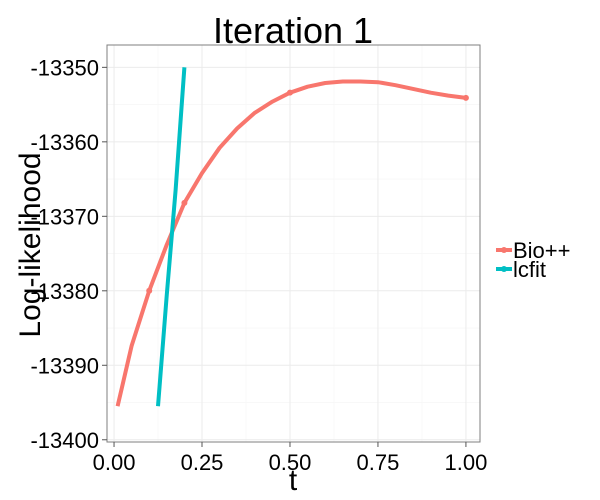 Image resolution: width=600 pixels, height=500 pixels. Describe the element at coordinates (171, 237) in the screenshot. I see `series-line-lcfit` at that location.